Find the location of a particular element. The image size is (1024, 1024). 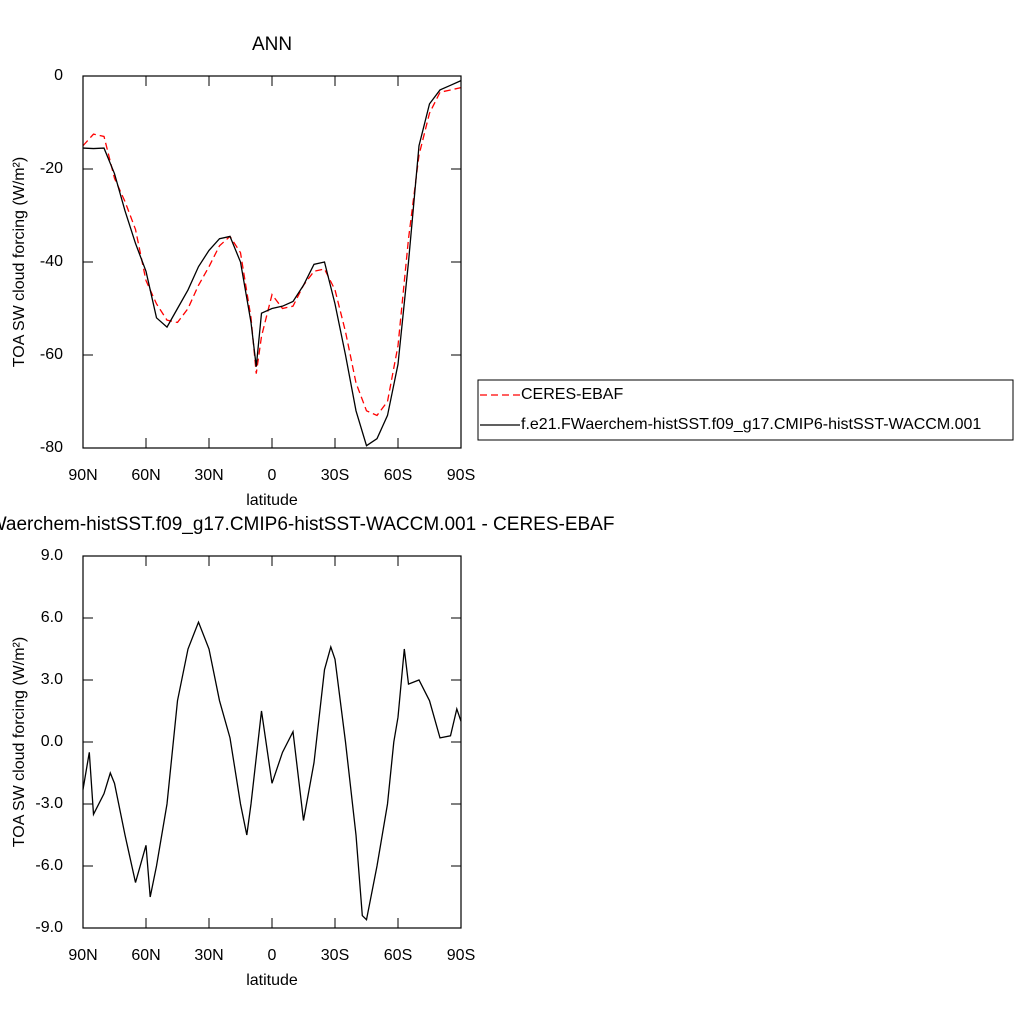

y-tick-label: -80 is located at coordinates (51, 447).